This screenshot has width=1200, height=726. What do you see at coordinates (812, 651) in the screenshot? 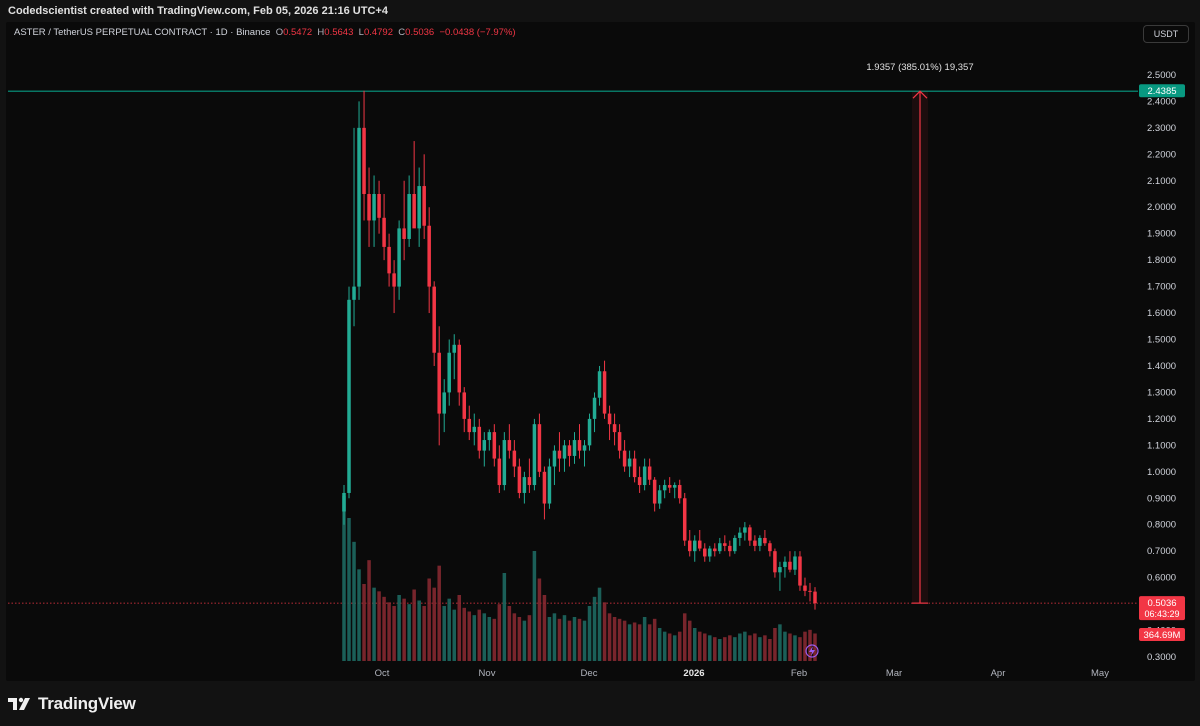
I see `alert-bolt-icon` at bounding box center [812, 651].